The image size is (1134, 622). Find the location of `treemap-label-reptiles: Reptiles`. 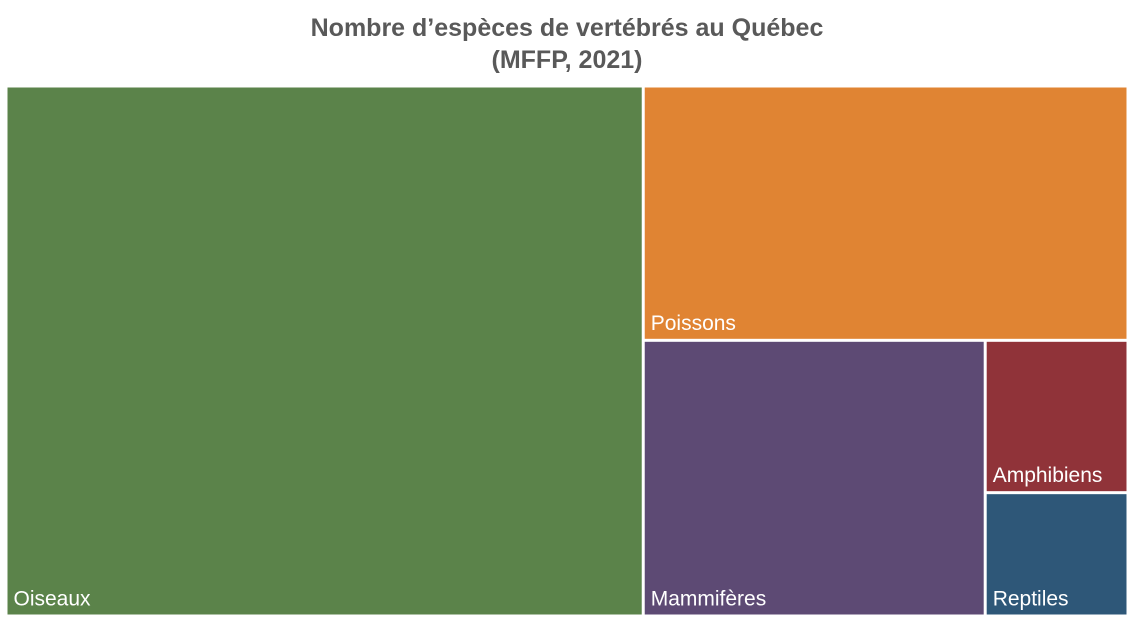

treemap-label-reptiles: Reptiles is located at coordinates (1031, 599).